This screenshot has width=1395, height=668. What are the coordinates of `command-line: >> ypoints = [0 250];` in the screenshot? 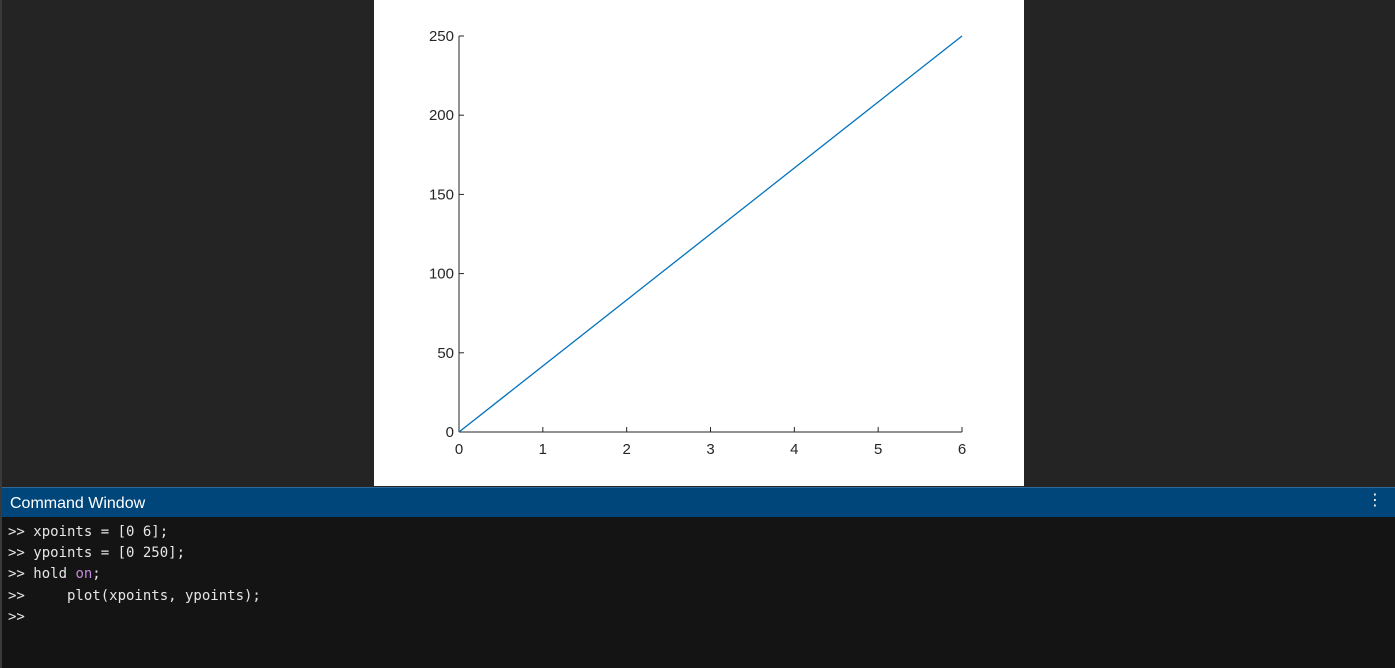 It's located at (96, 553).